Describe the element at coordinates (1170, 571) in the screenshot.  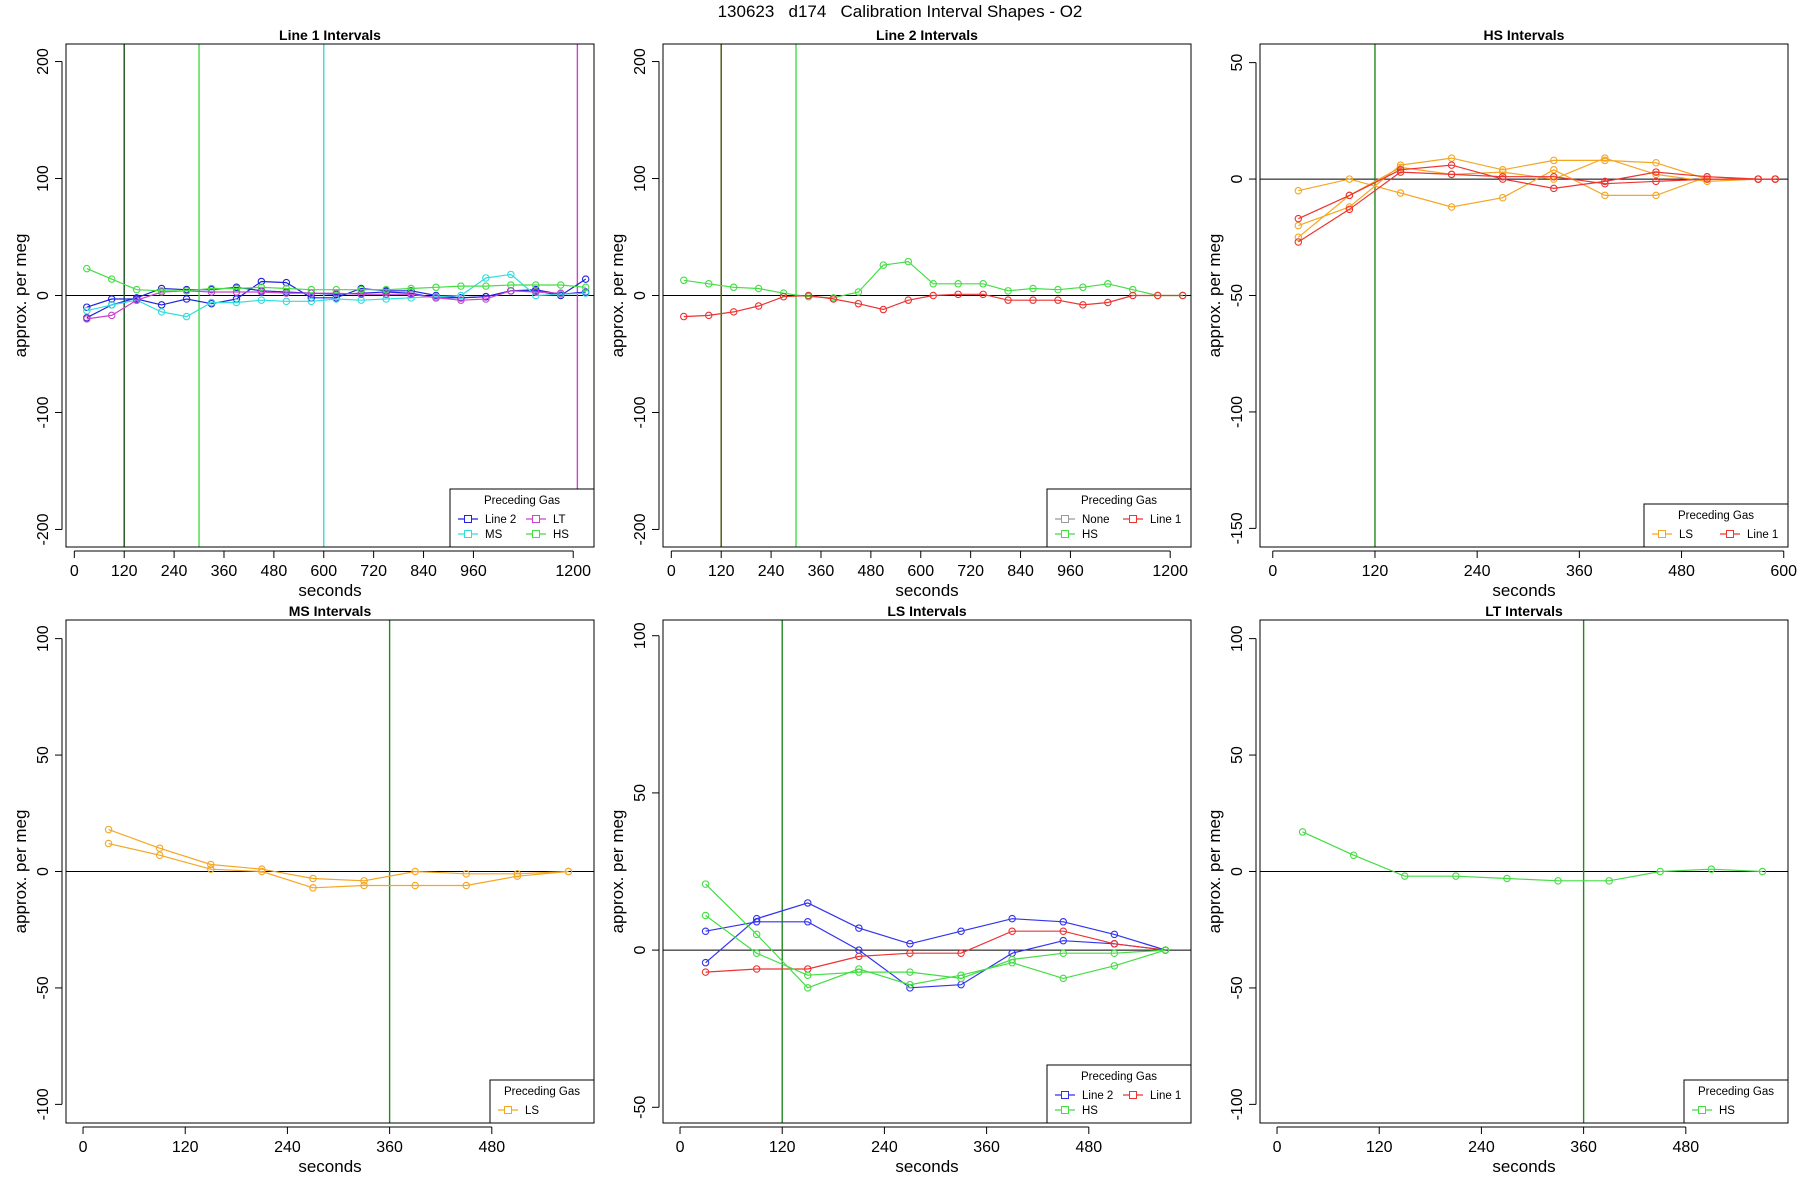
I see `x-tick-label: 1200` at that location.